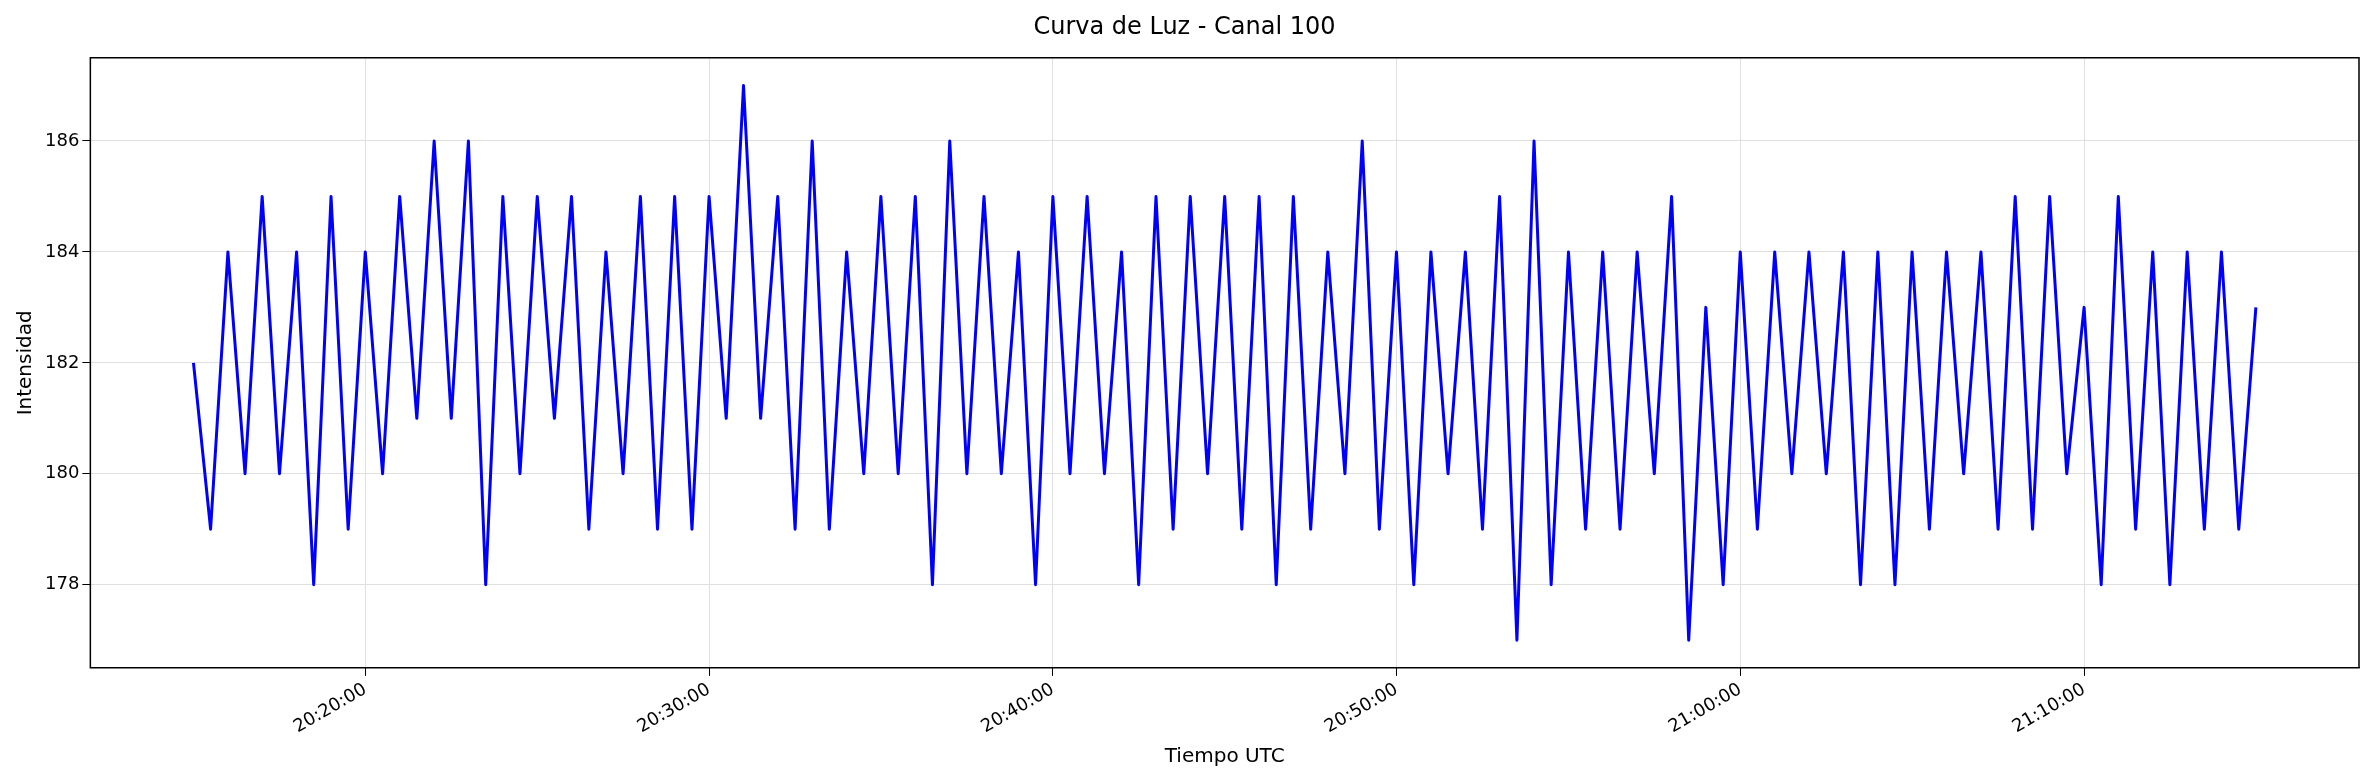 This screenshot has width=2379, height=778. Describe the element at coordinates (62, 583) in the screenshot. I see `y-tick-label: 178` at that location.